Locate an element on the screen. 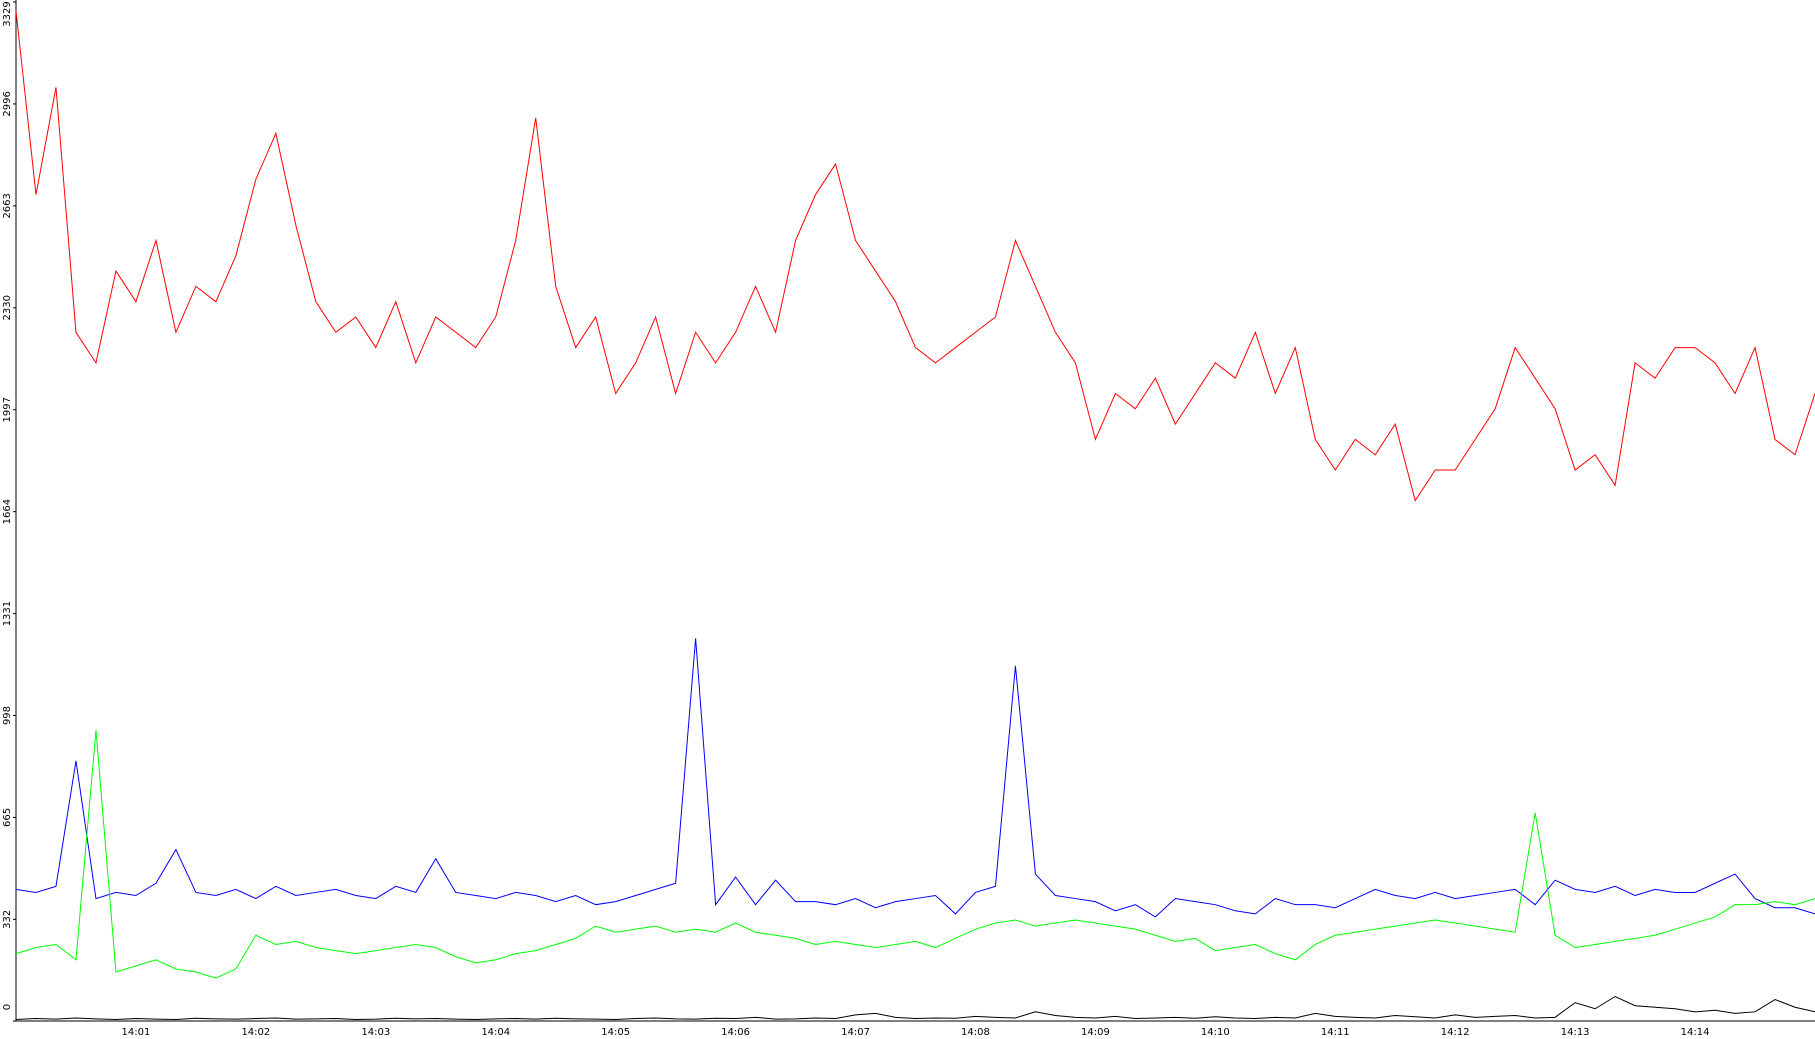 The height and width of the screenshot is (1039, 1815). x-tick-label: 14:01 is located at coordinates (136, 1032).